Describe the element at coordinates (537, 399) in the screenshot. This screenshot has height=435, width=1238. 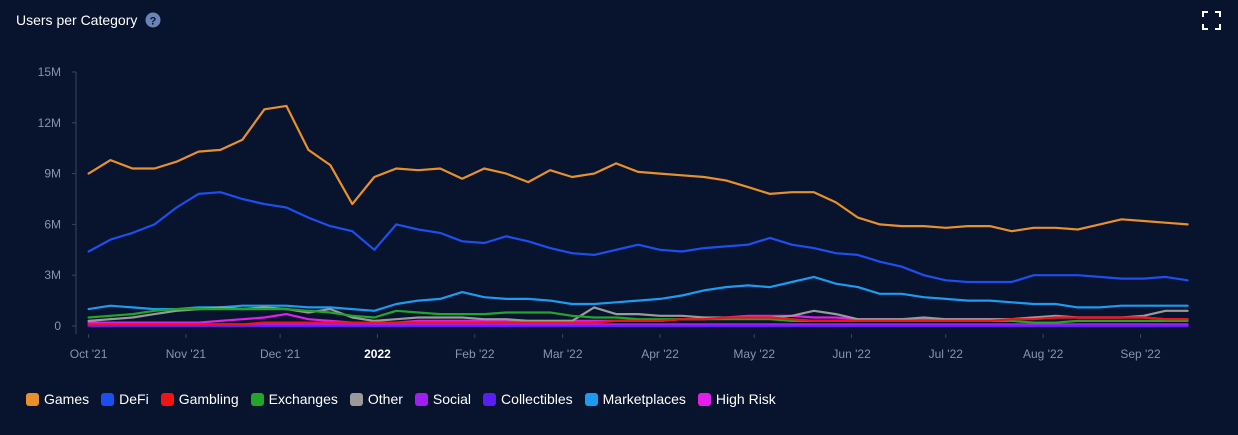
I see `legend-label: Collectibles` at that location.